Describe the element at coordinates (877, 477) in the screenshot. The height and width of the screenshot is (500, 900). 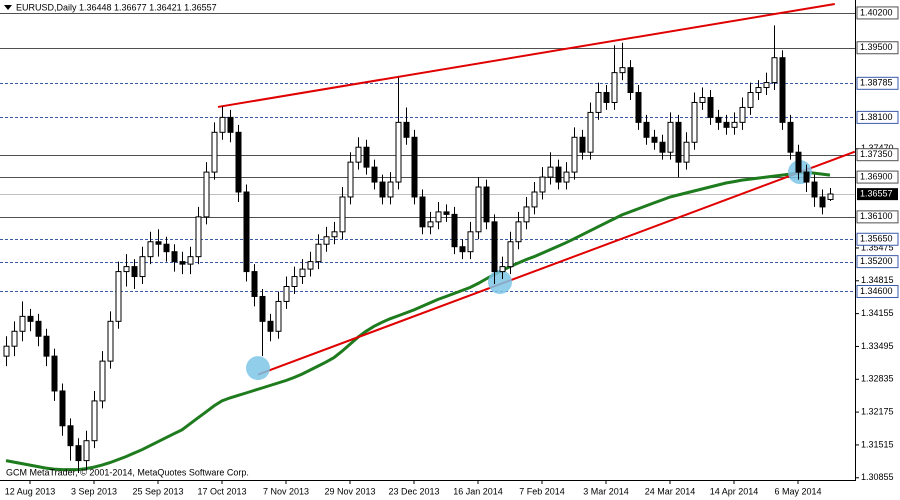
I see `y-tick-label: 1.30855` at that location.